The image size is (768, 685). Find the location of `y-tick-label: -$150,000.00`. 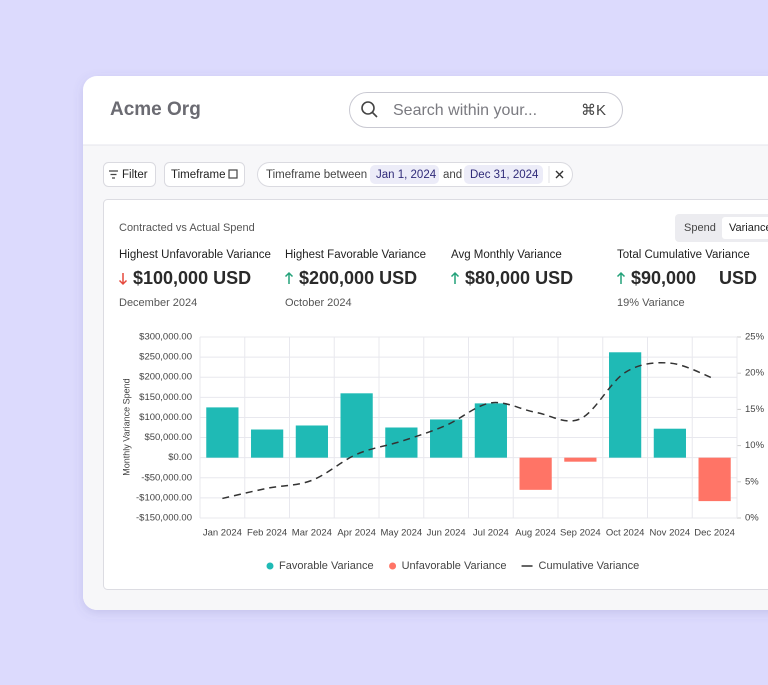

y-tick-label: -$150,000.00 is located at coordinates (164, 518).